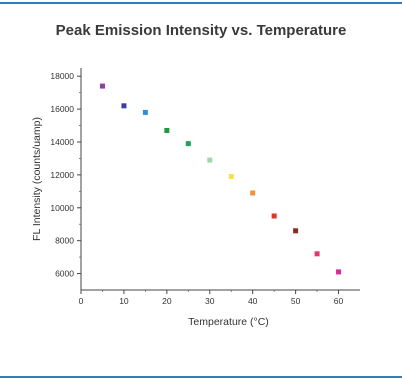  Describe the element at coordinates (64, 274) in the screenshot. I see `y-tick-label: 6000` at that location.